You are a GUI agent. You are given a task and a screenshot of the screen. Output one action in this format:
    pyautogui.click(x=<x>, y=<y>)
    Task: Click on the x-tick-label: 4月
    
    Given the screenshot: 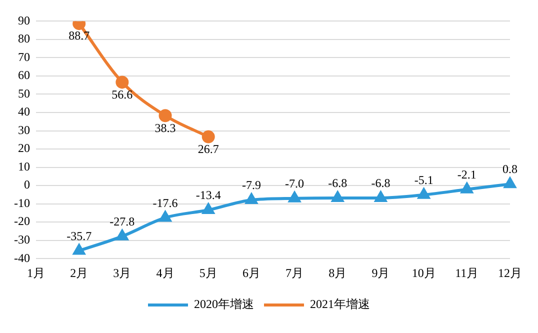 What is the action you would take?
    pyautogui.click(x=165, y=273)
    